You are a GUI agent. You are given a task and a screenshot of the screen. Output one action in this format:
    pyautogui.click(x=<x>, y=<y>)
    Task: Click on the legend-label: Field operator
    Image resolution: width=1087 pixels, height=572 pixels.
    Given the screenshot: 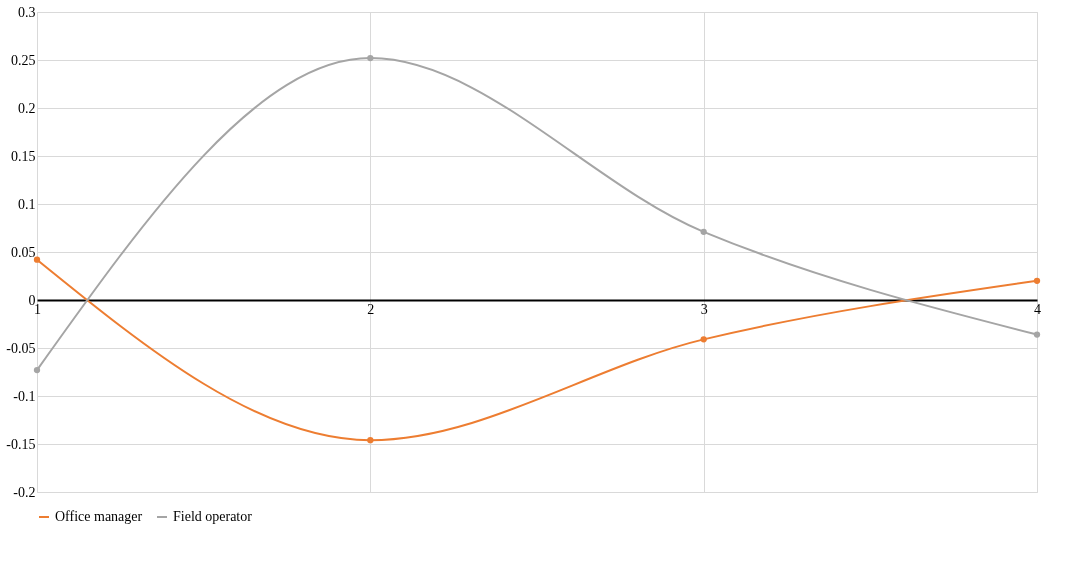 What is the action you would take?
    pyautogui.click(x=213, y=516)
    